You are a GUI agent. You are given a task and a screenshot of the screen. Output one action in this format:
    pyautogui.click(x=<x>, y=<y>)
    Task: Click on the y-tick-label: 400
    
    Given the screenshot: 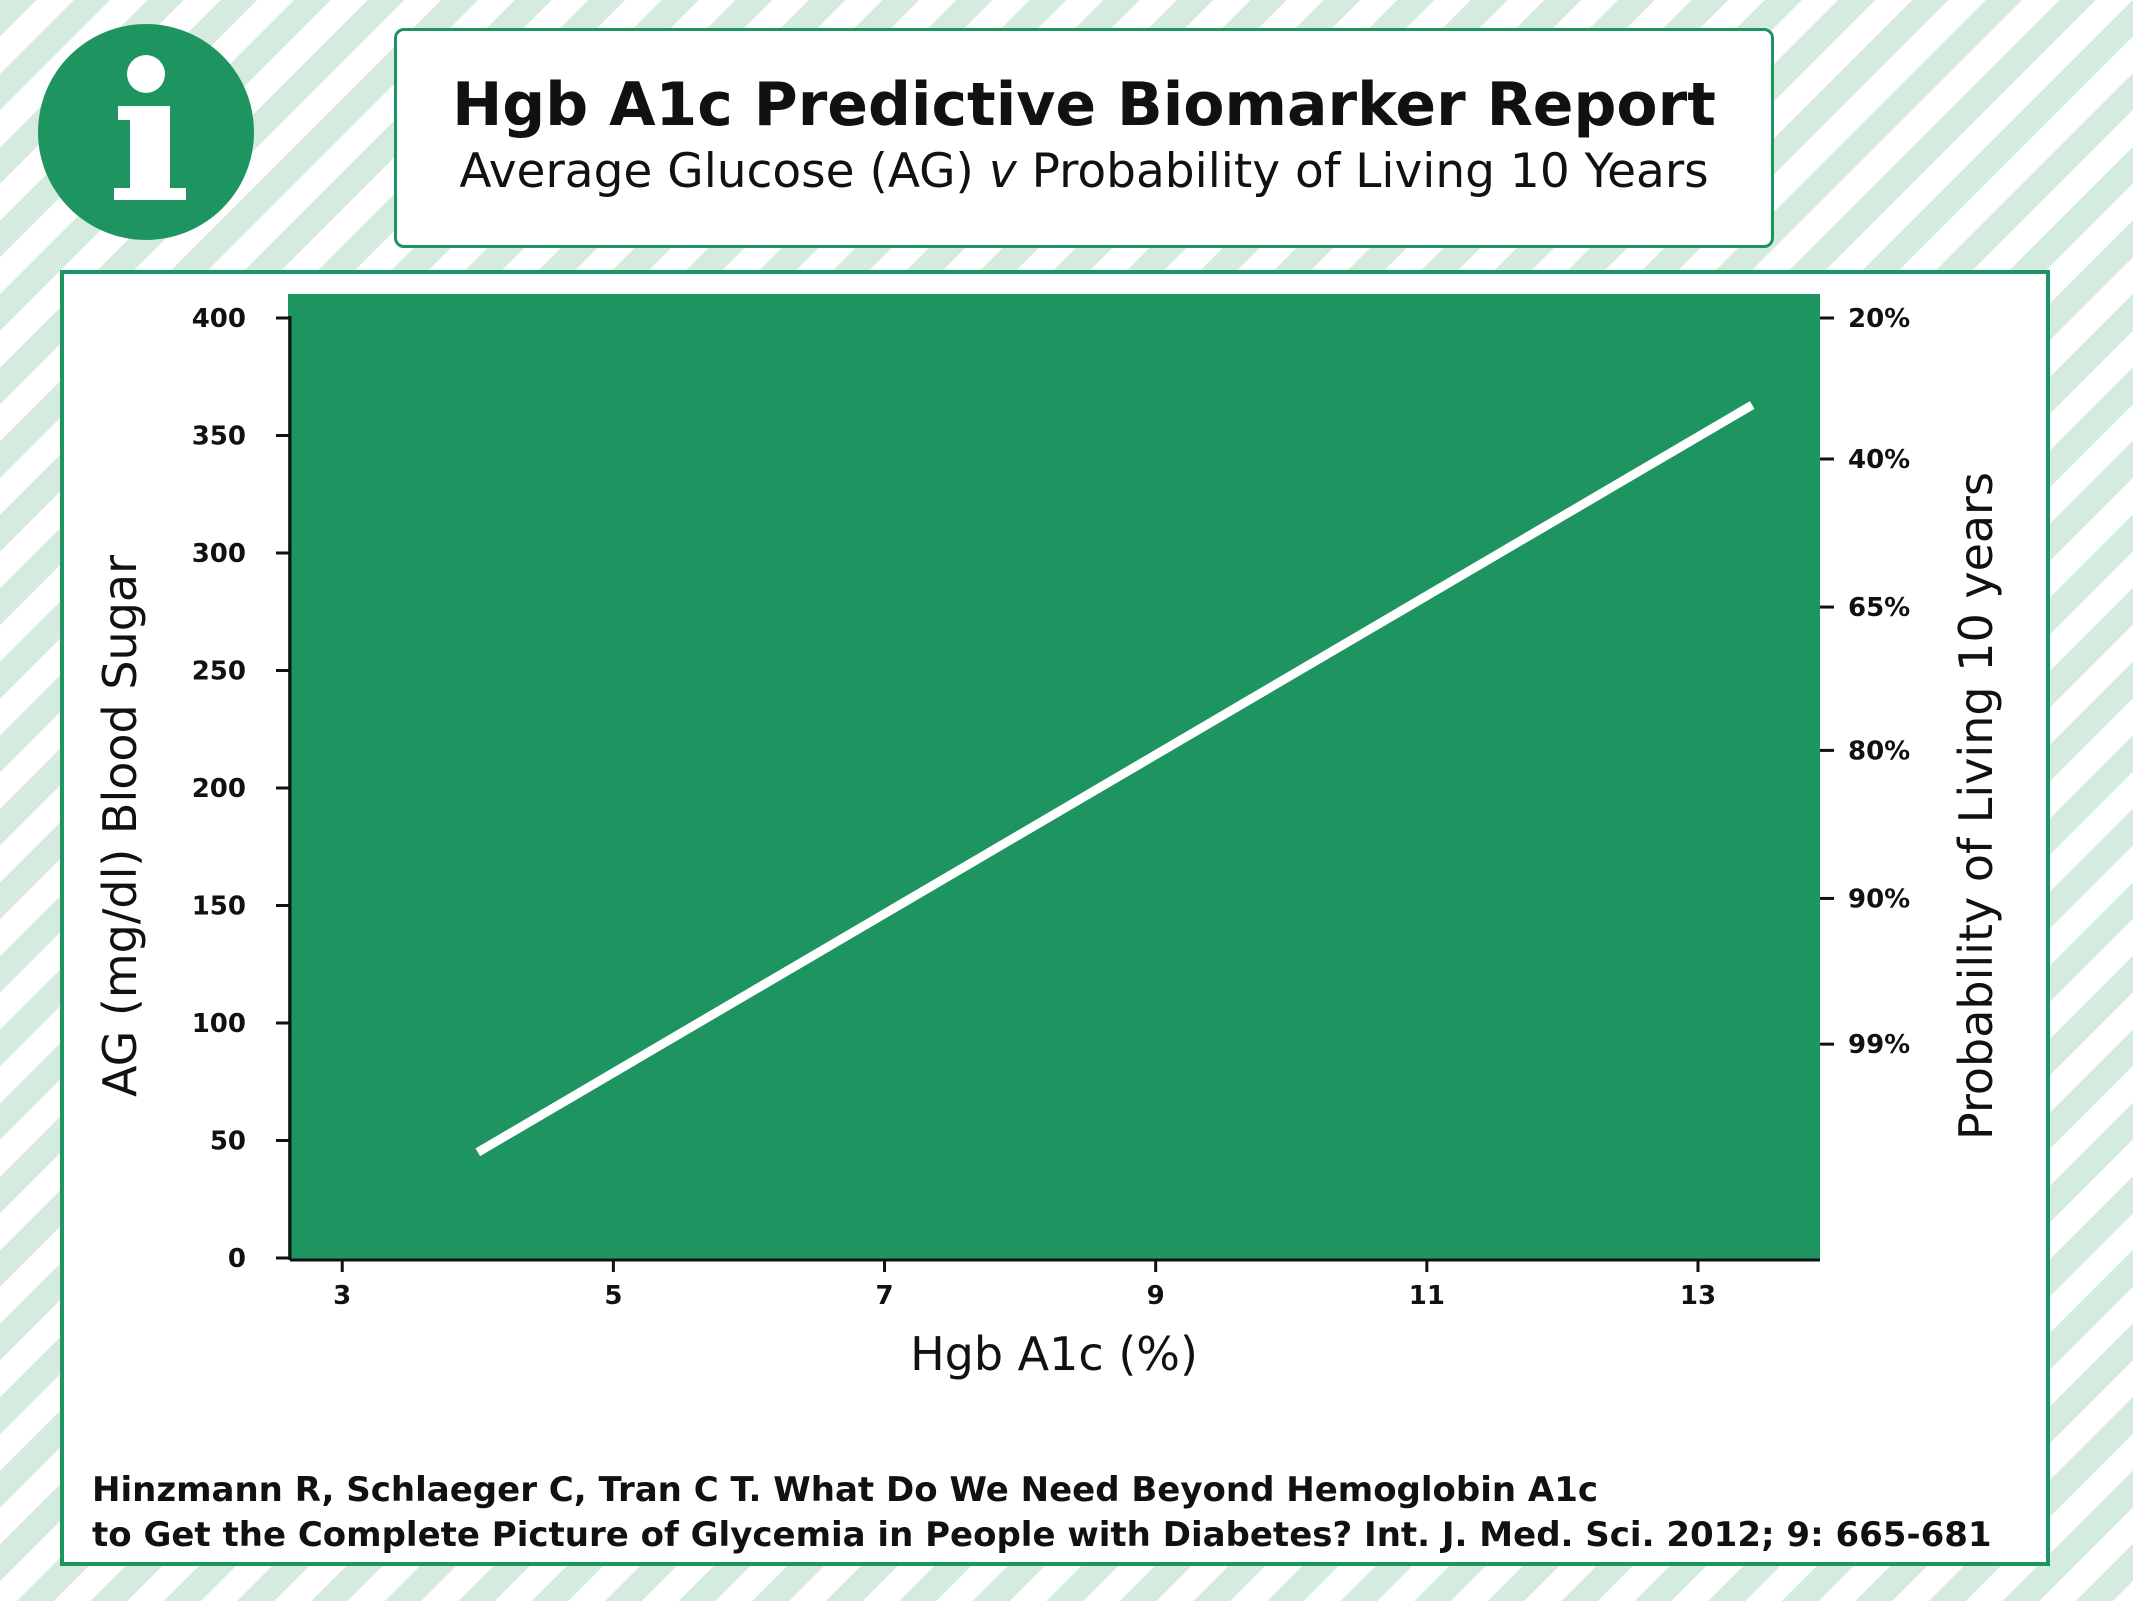 What is the action you would take?
    pyautogui.click(x=219, y=319)
    